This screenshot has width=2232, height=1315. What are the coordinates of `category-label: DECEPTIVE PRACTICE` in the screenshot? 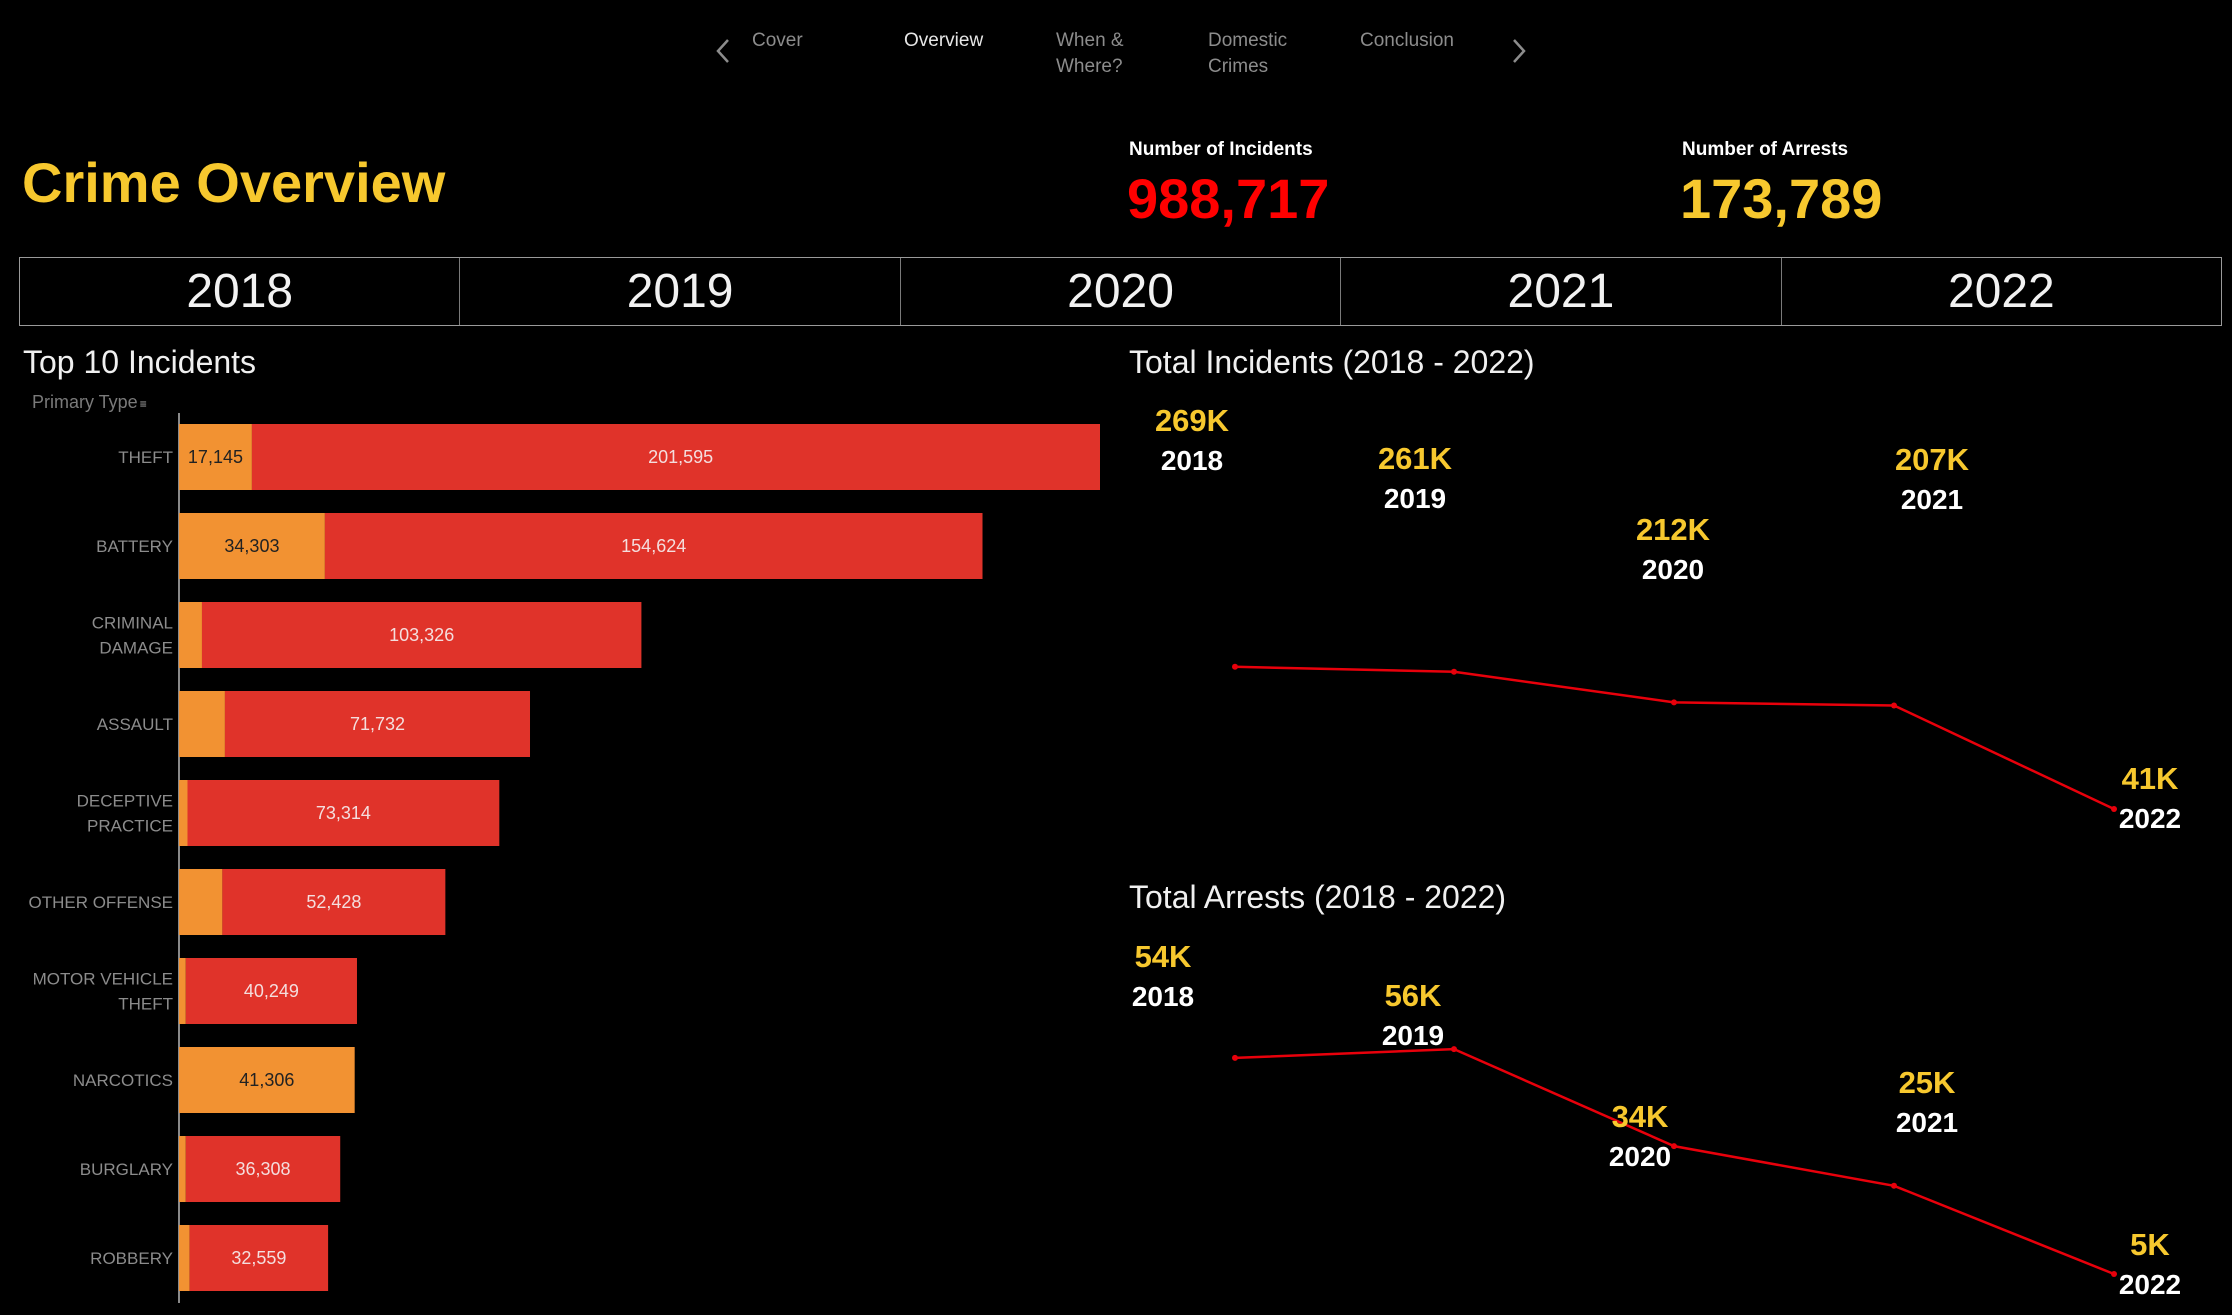 It's located at (125, 814).